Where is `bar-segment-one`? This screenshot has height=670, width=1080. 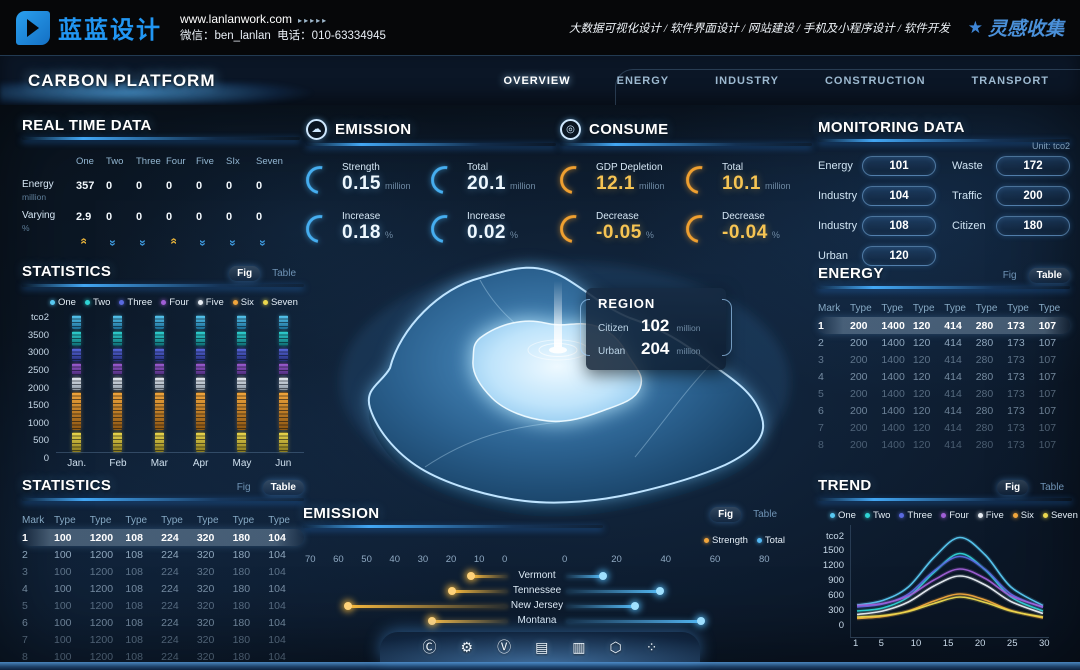
bar-segment-one is located at coordinates (242, 321).